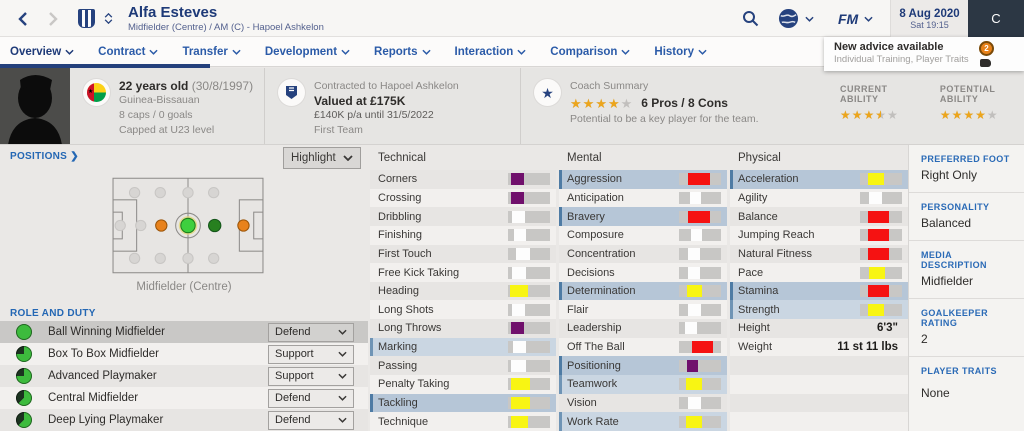  I want to click on height-row: Height 6'3", so click(819, 328).